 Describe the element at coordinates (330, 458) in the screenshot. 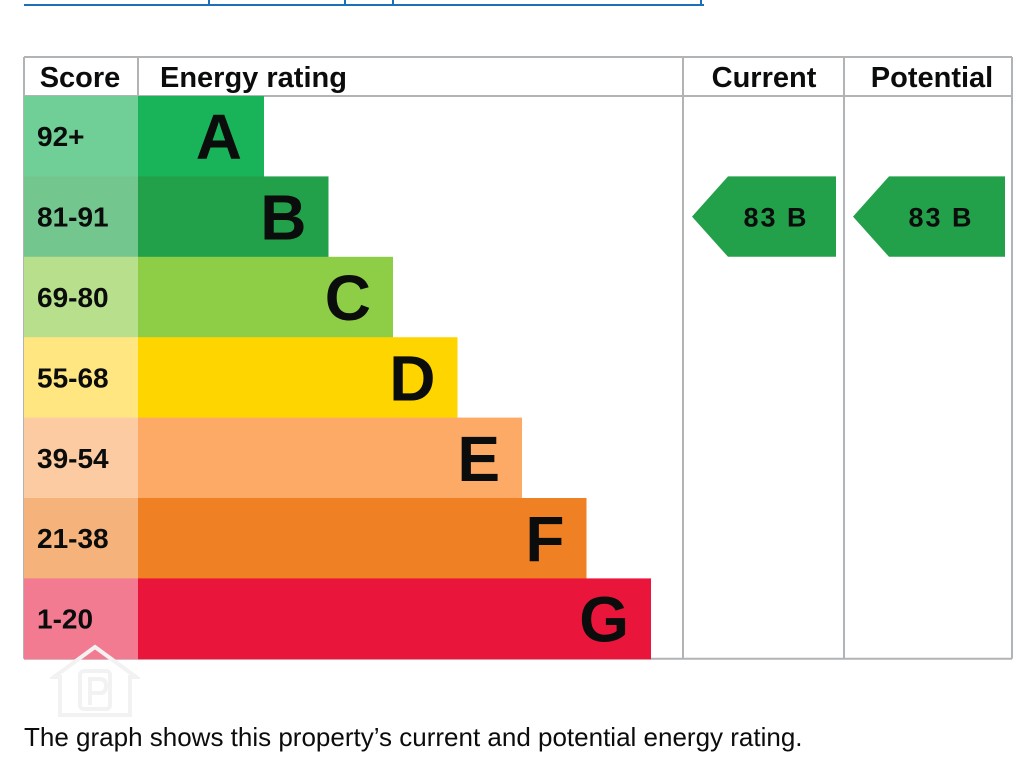

I see `band-bar-e` at that location.